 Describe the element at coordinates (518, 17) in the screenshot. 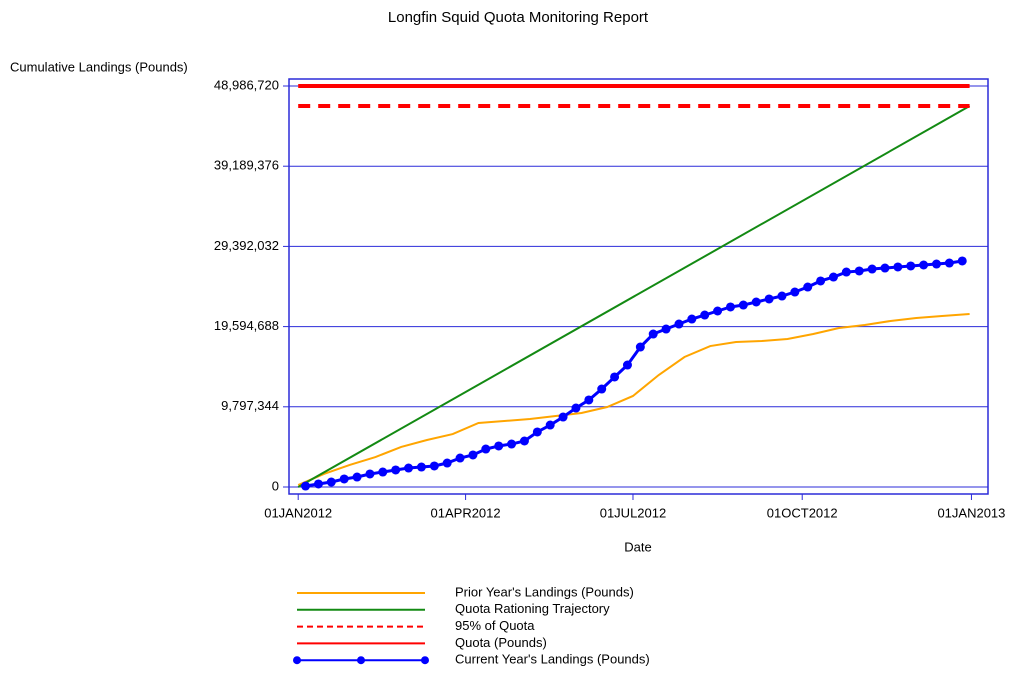

I see `chart-title: Longfin Squid Quota Monitoring Report` at that location.